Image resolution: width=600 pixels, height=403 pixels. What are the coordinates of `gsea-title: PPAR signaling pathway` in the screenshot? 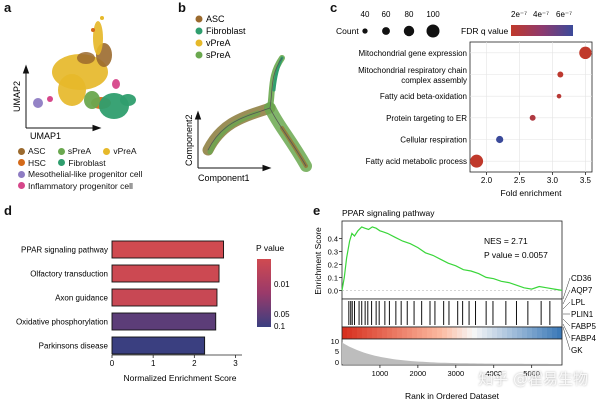 It's located at (388, 213).